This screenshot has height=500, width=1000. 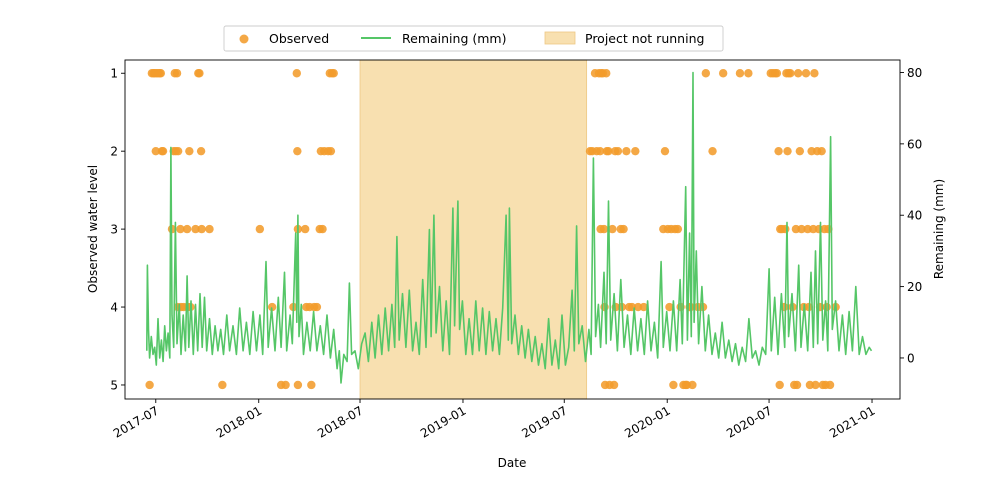 What do you see at coordinates (114, 230) in the screenshot?
I see `y-left-tick-label: 3` at bounding box center [114, 230].